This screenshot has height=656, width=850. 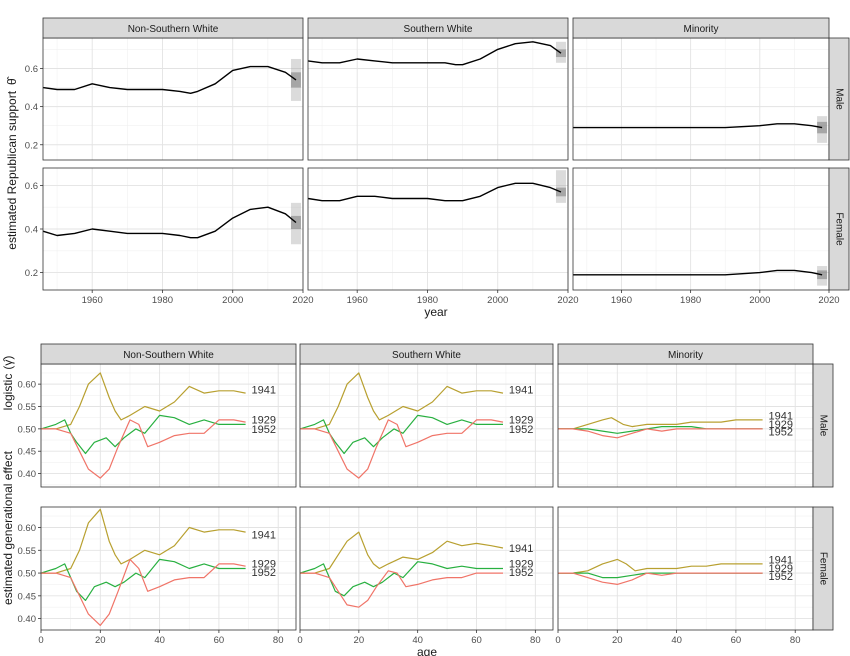 I want to click on y-tick-label: 0.55, so click(x=27, y=551).